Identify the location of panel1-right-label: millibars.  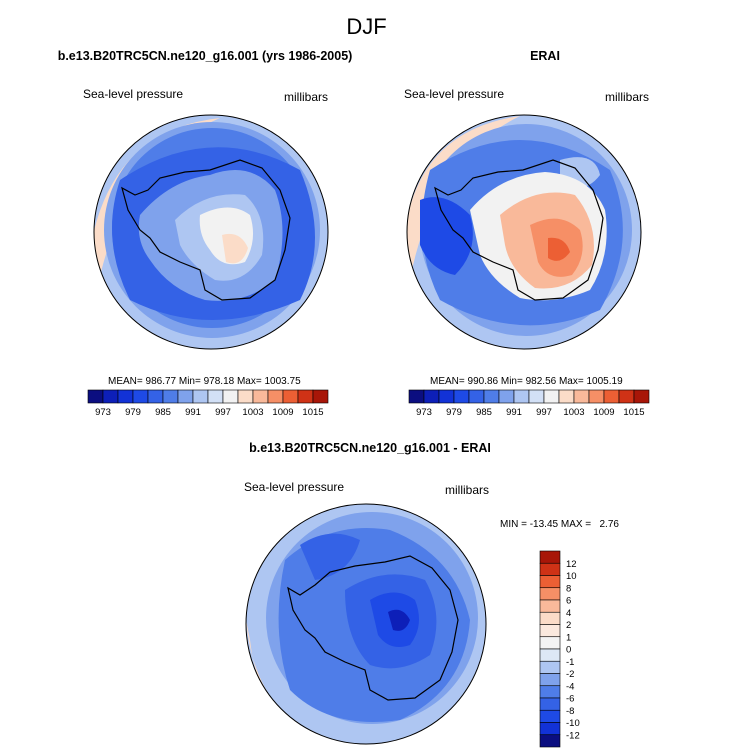
(306, 97).